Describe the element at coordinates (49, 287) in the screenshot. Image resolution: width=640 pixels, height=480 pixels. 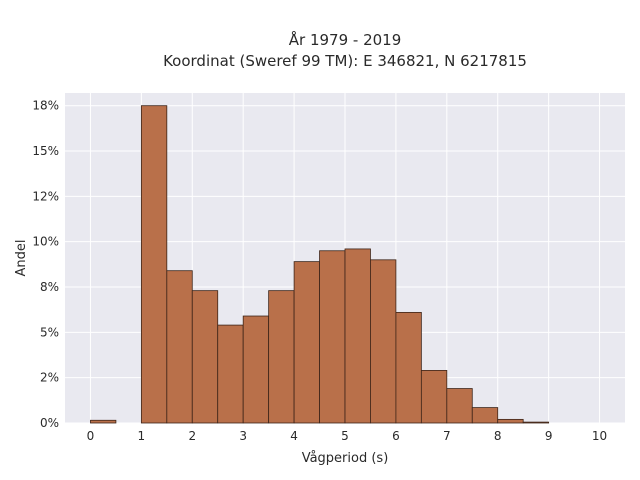
I see `y-tick-label: 8%` at that location.